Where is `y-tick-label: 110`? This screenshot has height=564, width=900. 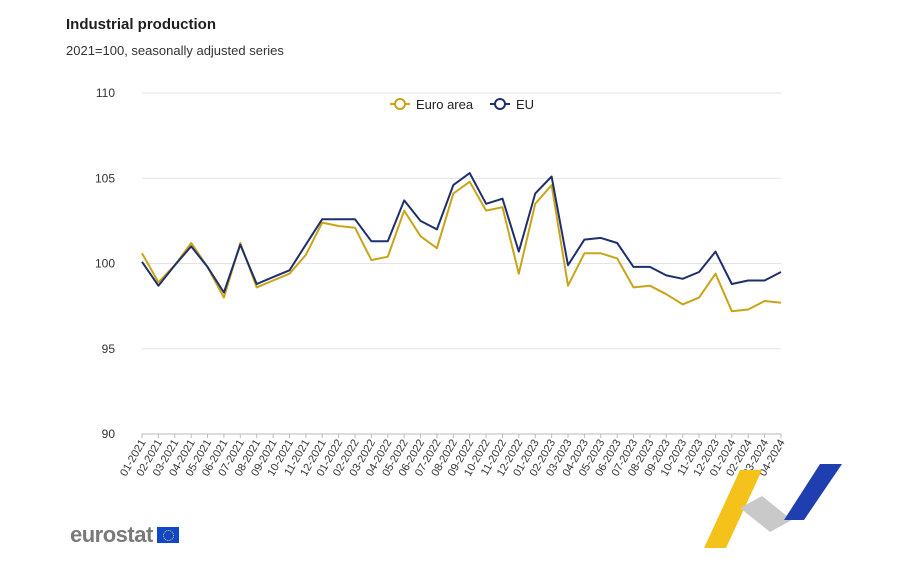
y-tick-label: 110 is located at coordinates (105, 93).